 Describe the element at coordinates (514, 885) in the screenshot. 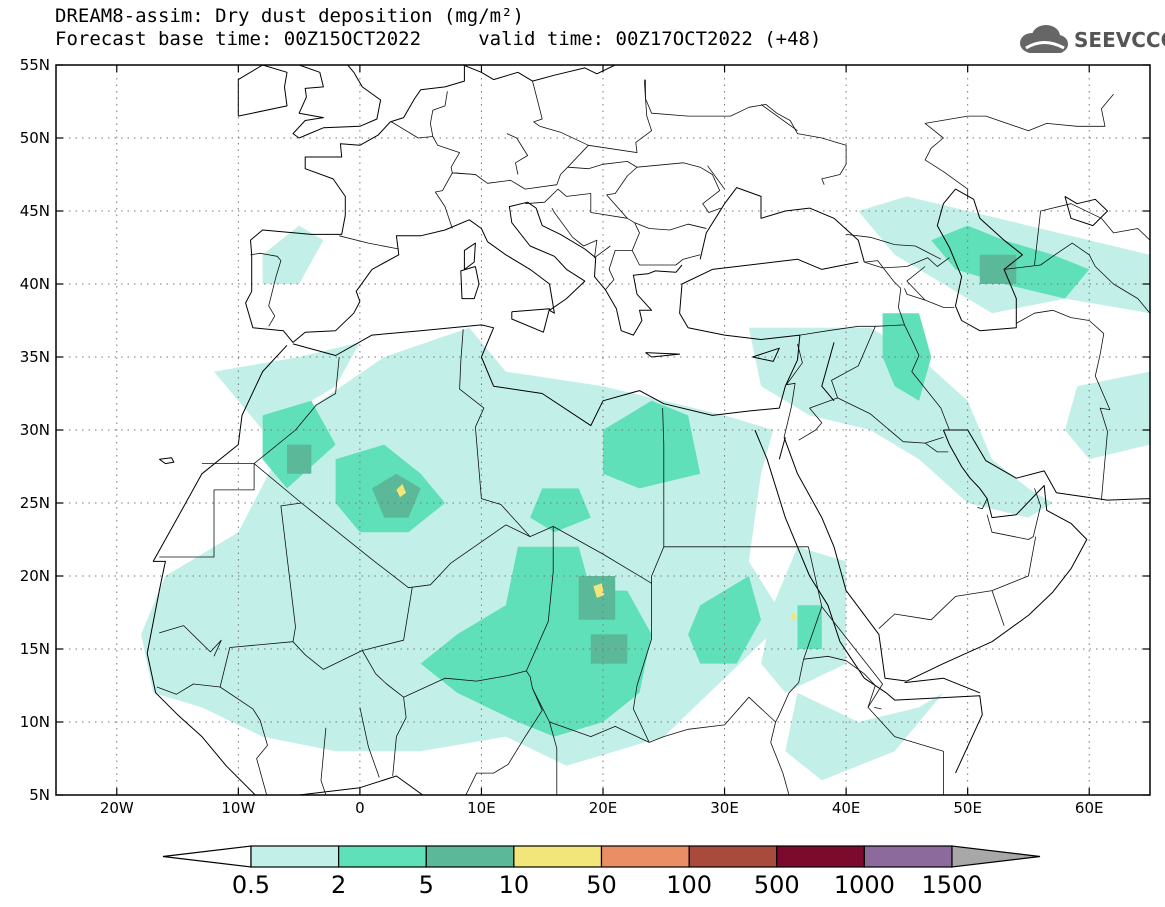

I see `colorbar-label: 10` at that location.